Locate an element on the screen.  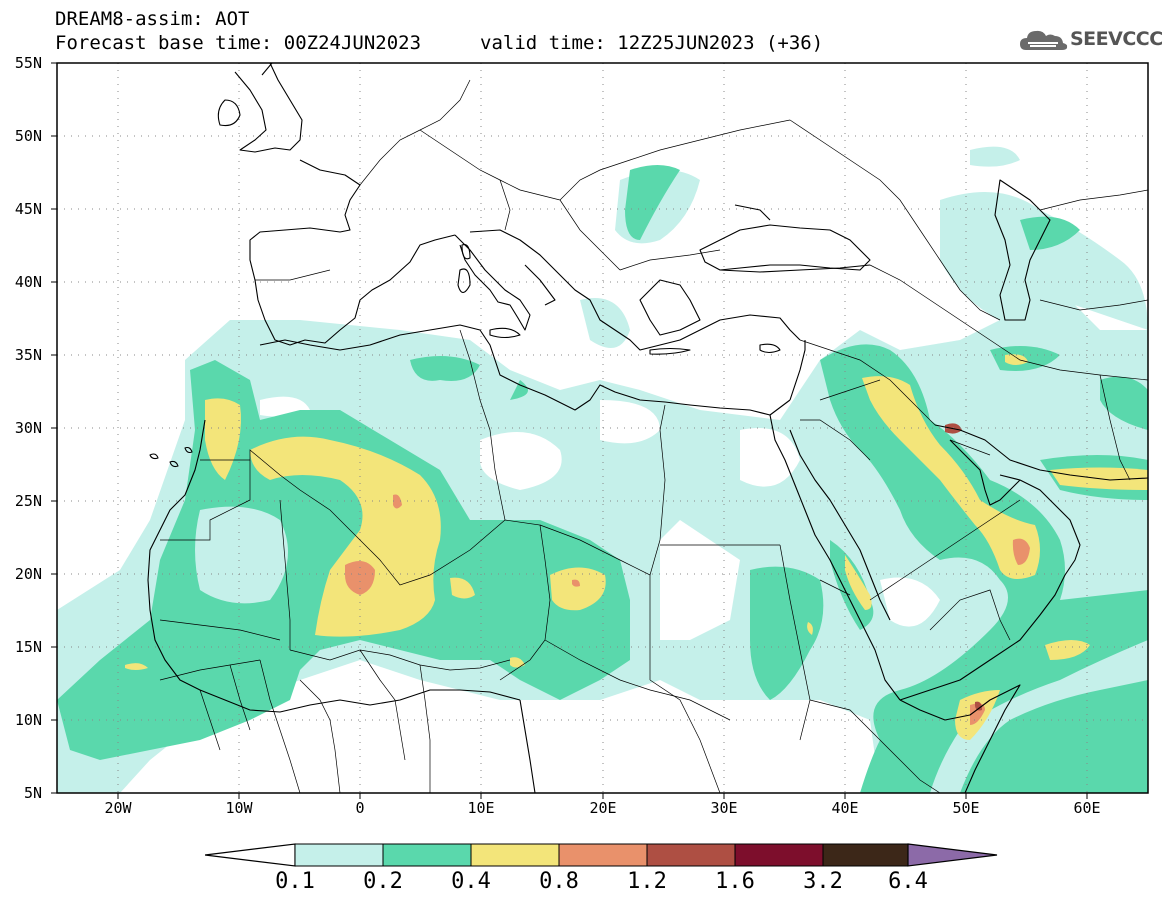
lat-label: 40N is located at coordinates (28, 282).